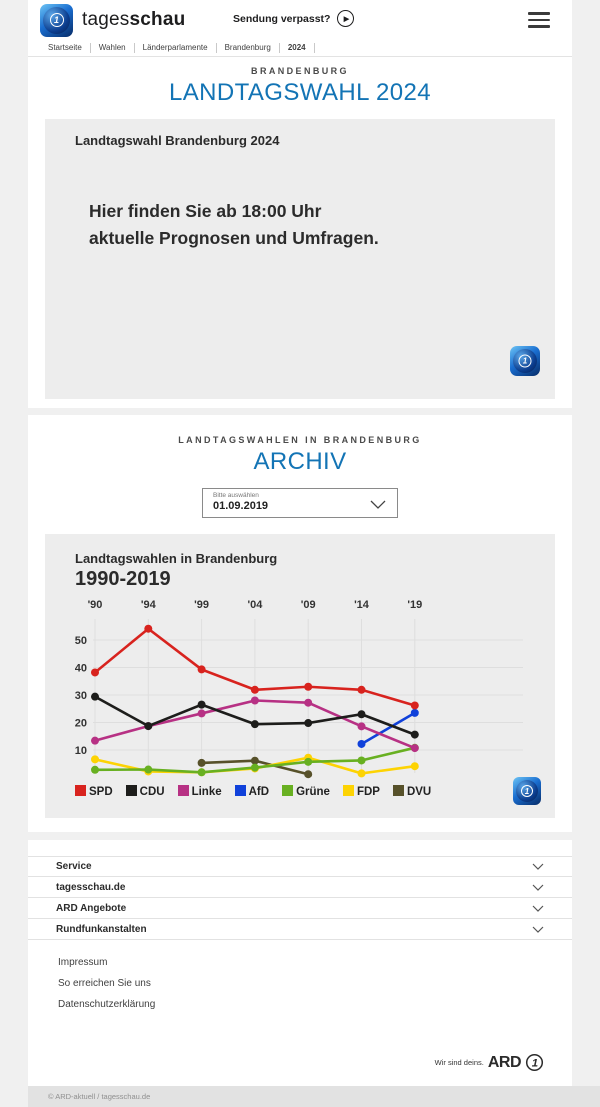  What do you see at coordinates (308, 605) in the screenshot?
I see `svg-text: '09` at bounding box center [308, 605].